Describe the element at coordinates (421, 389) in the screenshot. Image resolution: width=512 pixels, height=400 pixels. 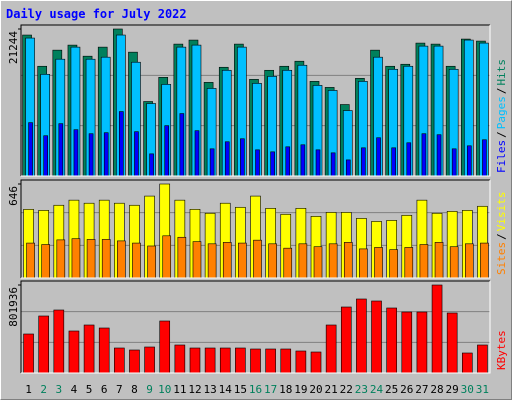
I see `x-tick-label: 27` at that location.